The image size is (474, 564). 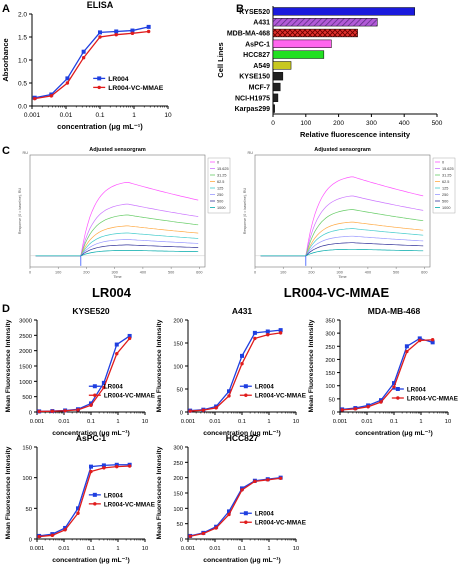 What do you see at coordinates (252, 98) in the screenshot?
I see `category-label: NCI-H1975` at bounding box center [252, 98].